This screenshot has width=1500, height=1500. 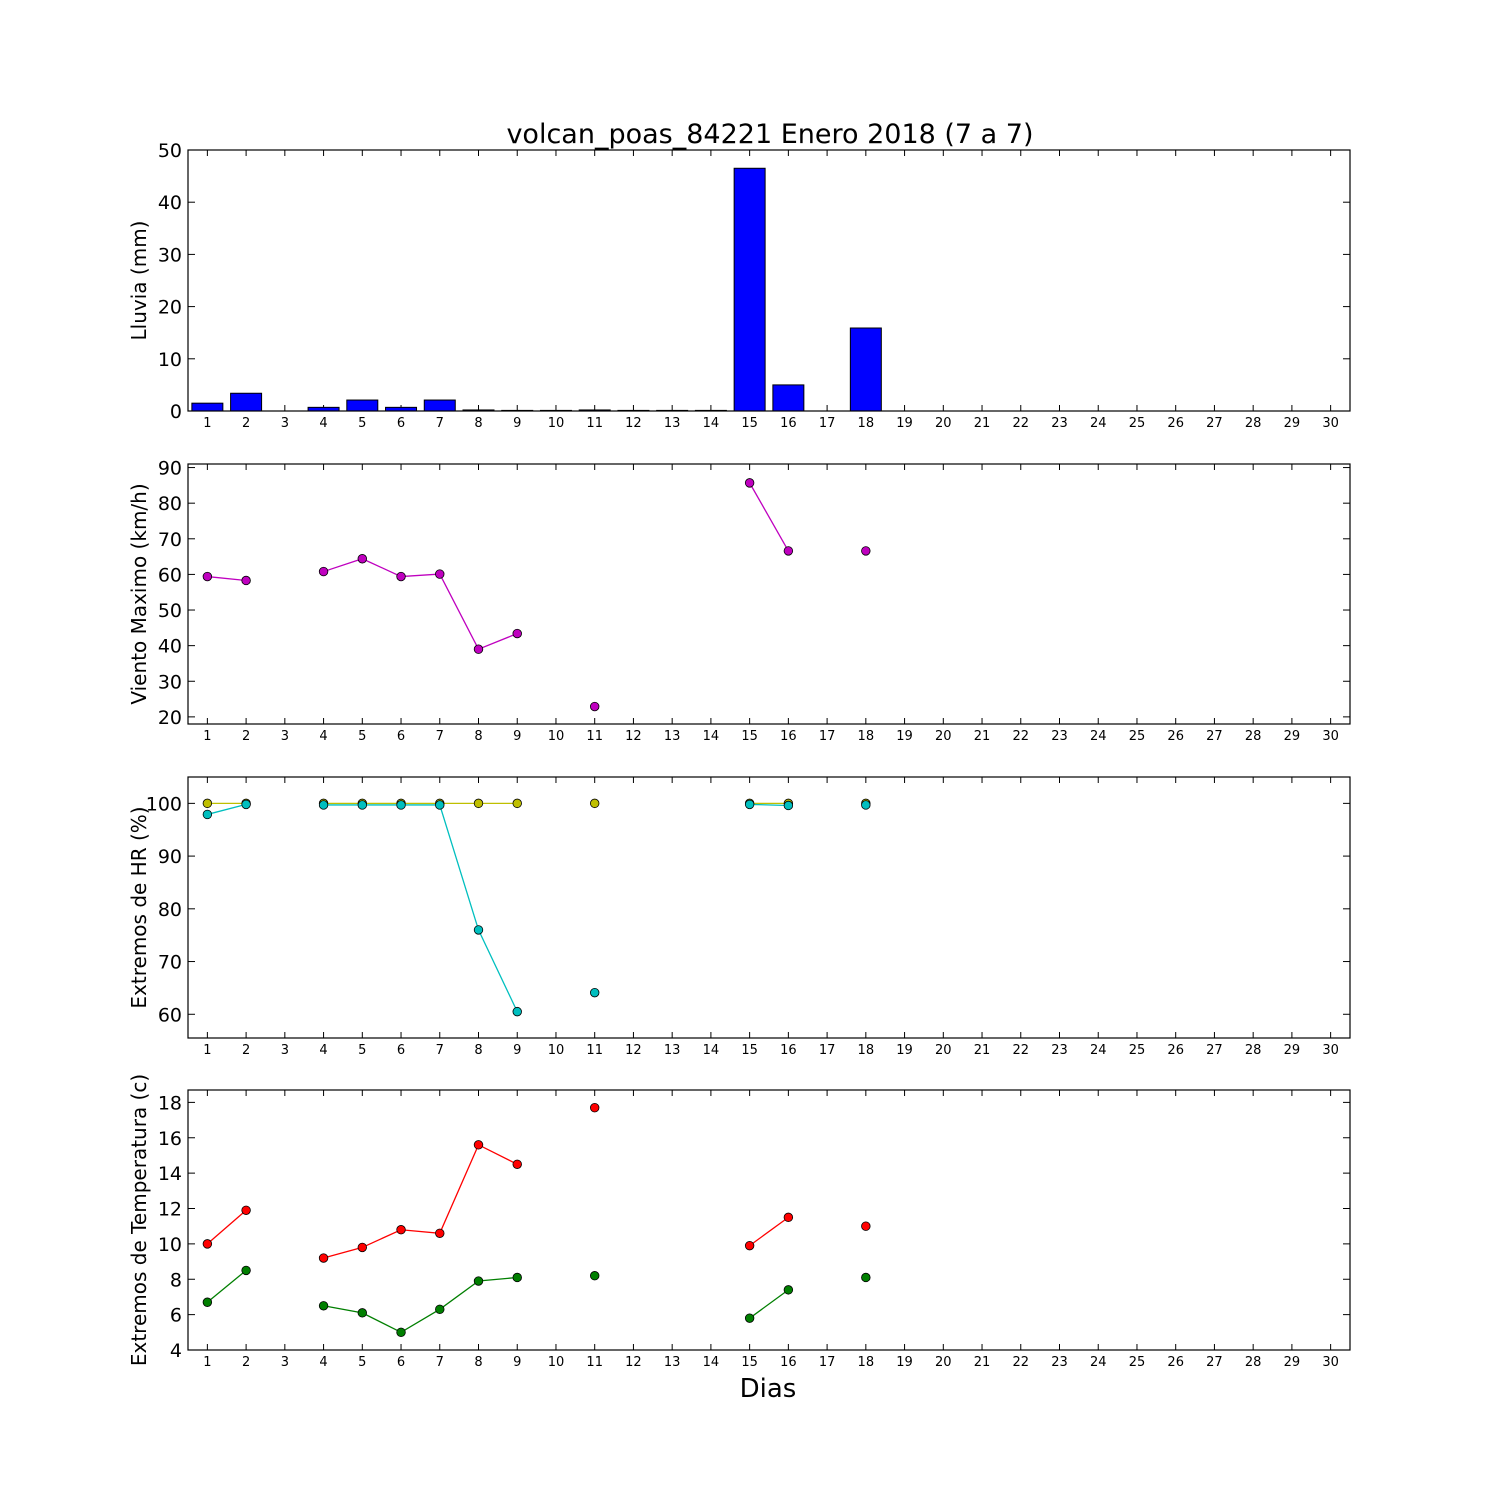 What do you see at coordinates (769, 134) in the screenshot?
I see `chart-title: volcan_poas_84221 Enero 2018 (7 a 7)` at bounding box center [769, 134].